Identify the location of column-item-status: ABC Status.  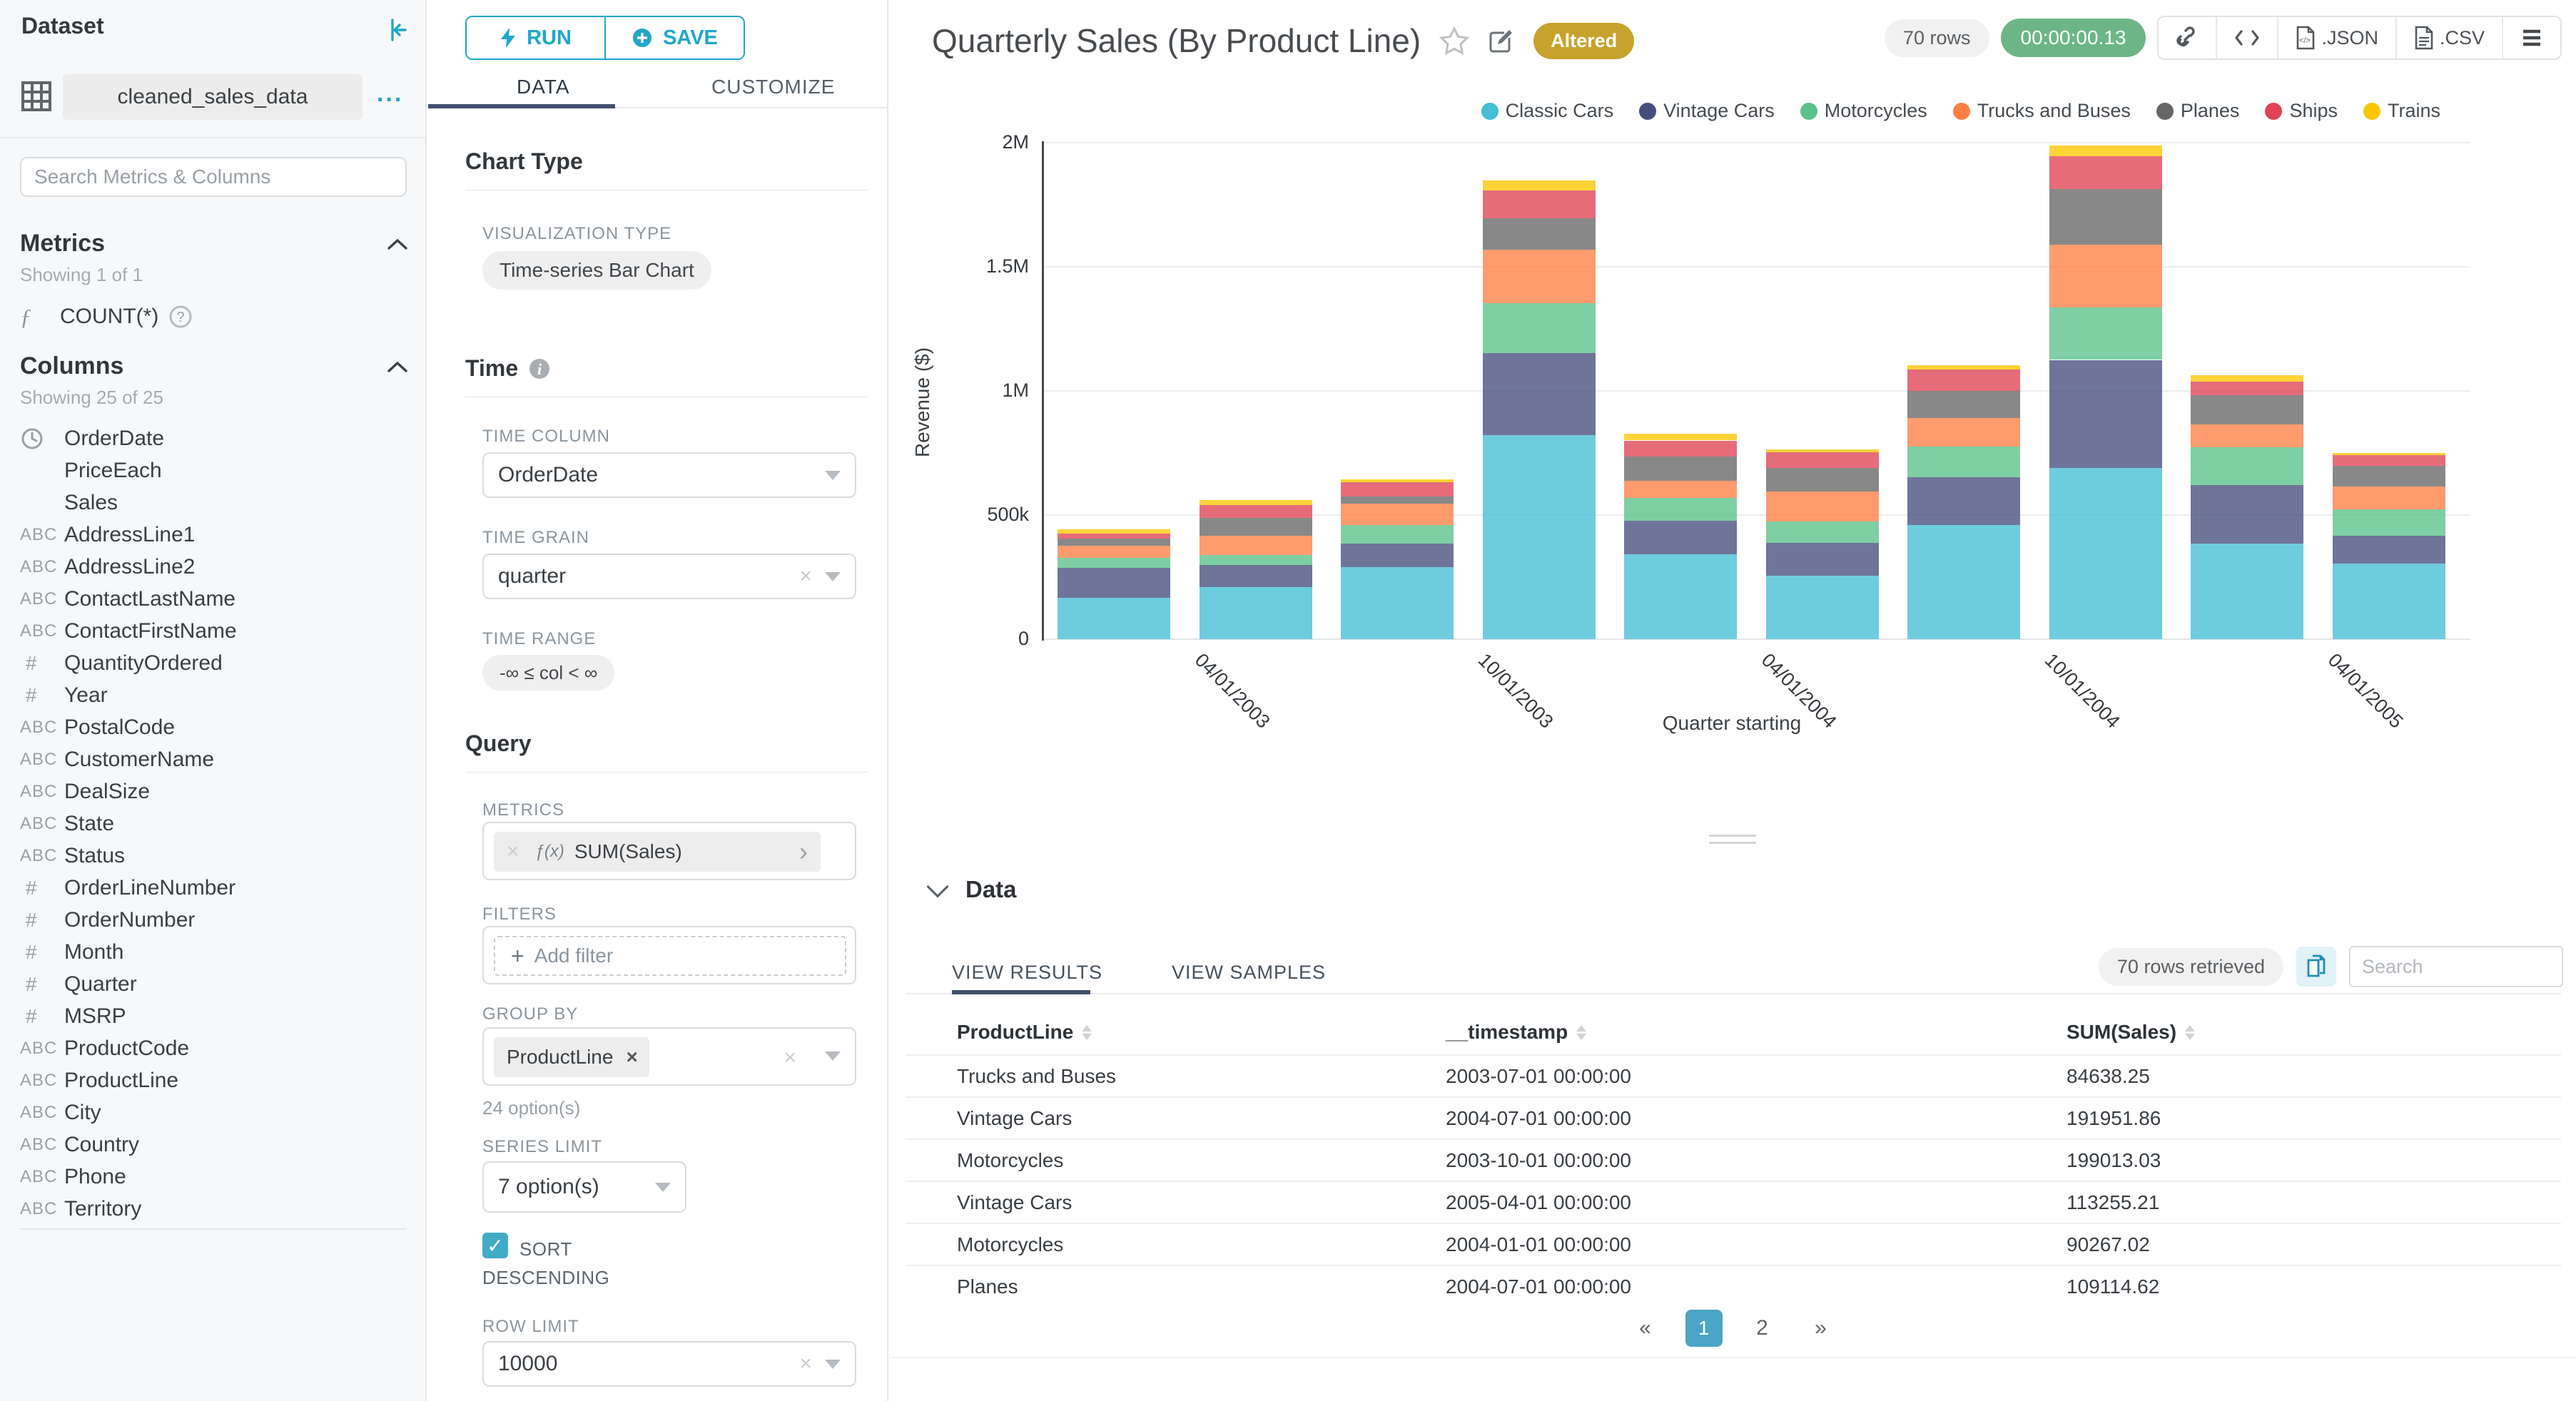
(215, 856).